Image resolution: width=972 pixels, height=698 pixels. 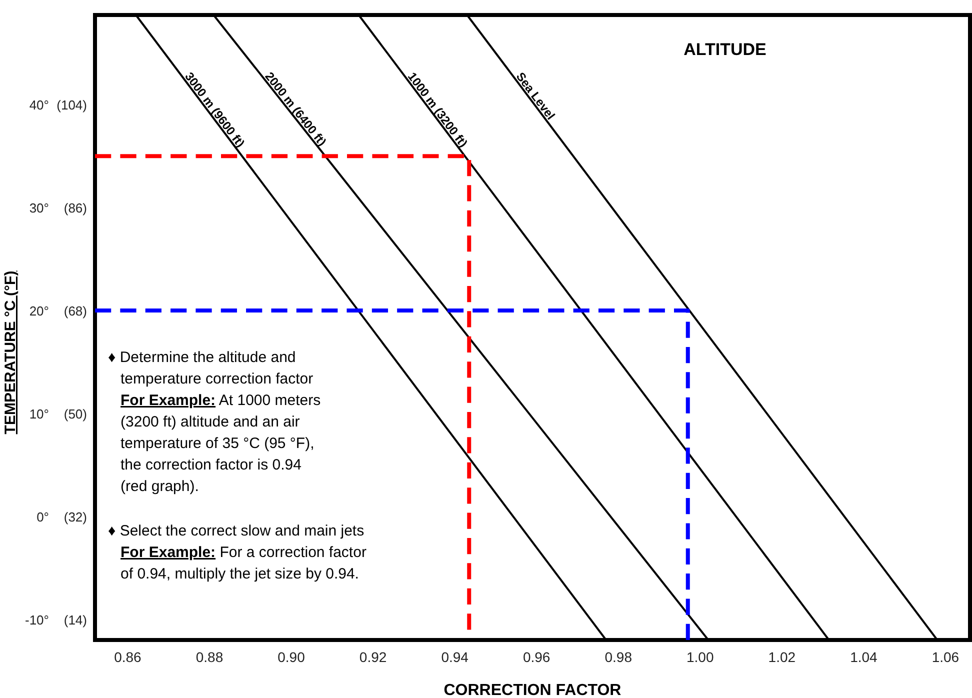 What do you see at coordinates (618, 657) in the screenshot?
I see `x-tick-label: 0.98` at bounding box center [618, 657].